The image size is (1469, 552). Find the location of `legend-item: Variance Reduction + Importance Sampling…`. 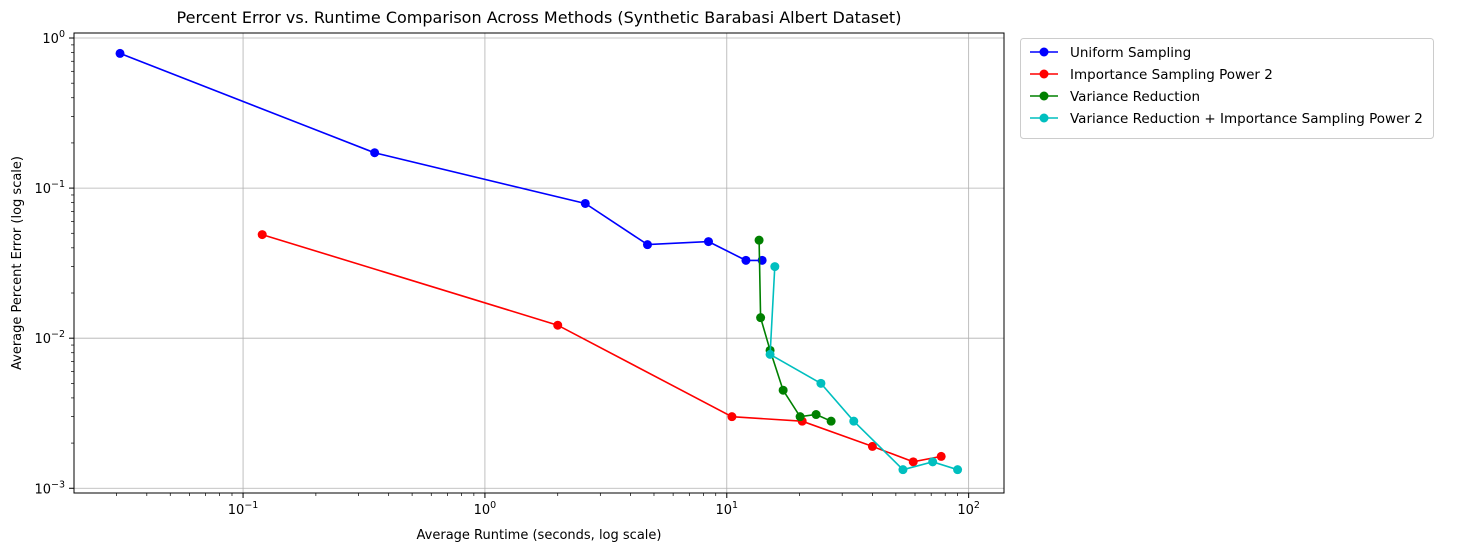

legend-item: Variance Reduction + Importance Sampling… is located at coordinates (1226, 119).